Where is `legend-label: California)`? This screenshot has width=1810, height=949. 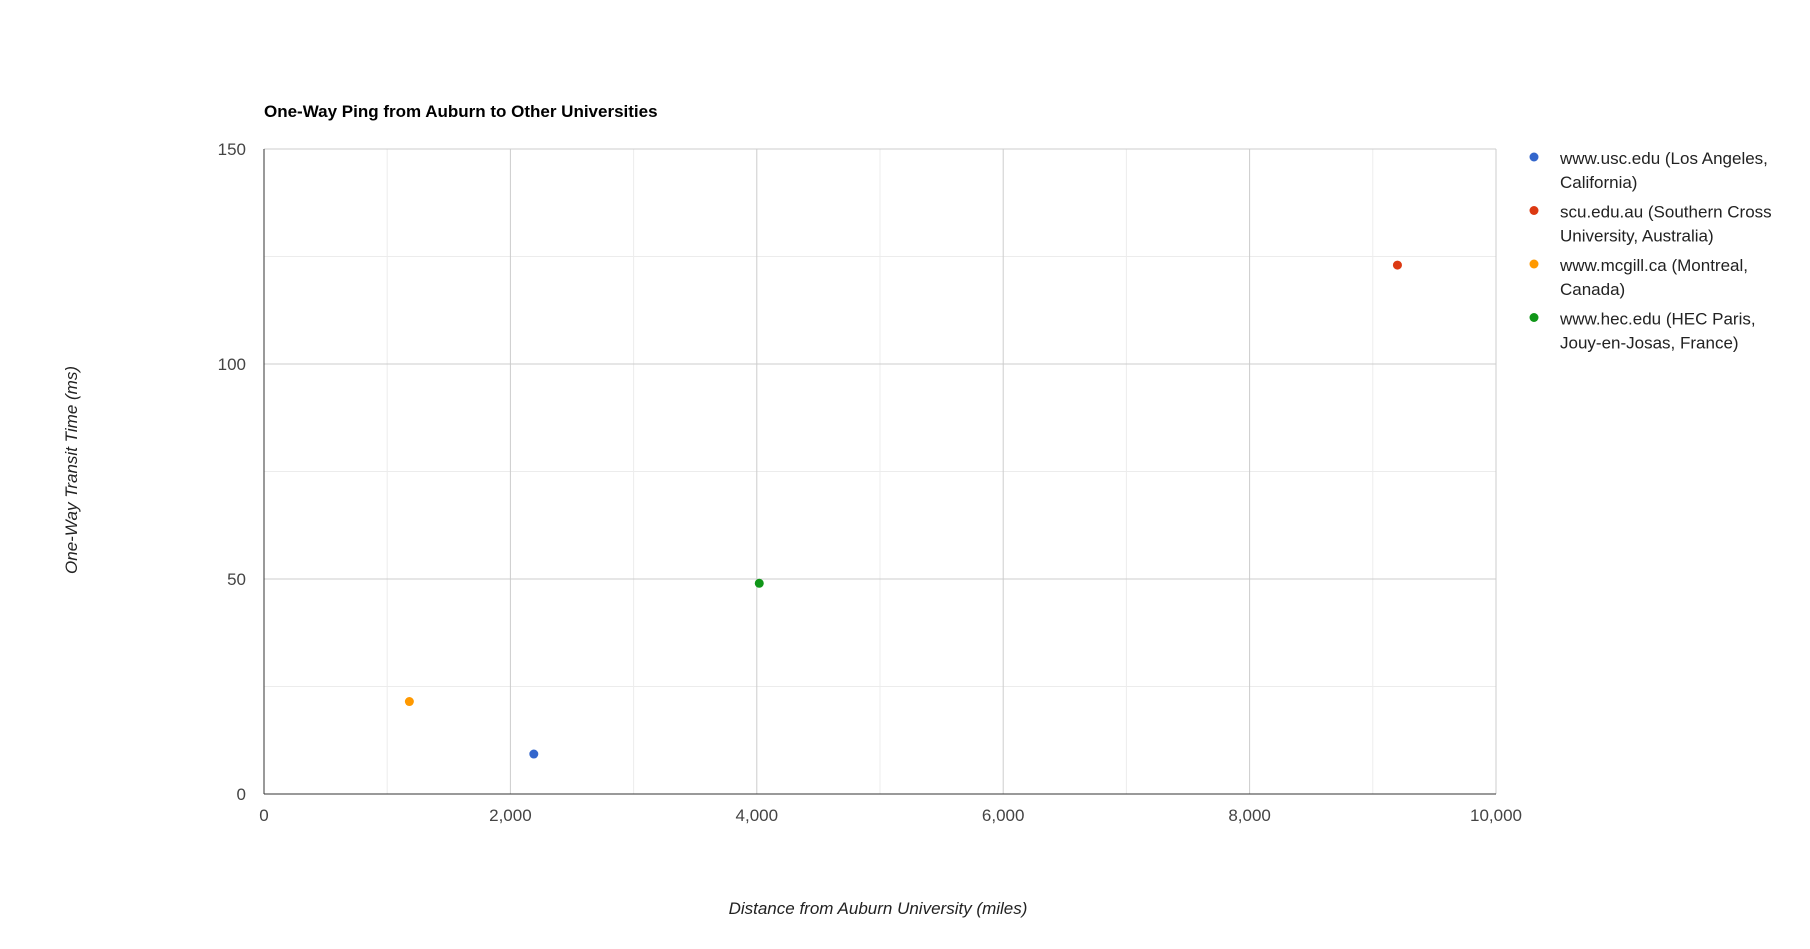
legend-label: California) is located at coordinates (1598, 182).